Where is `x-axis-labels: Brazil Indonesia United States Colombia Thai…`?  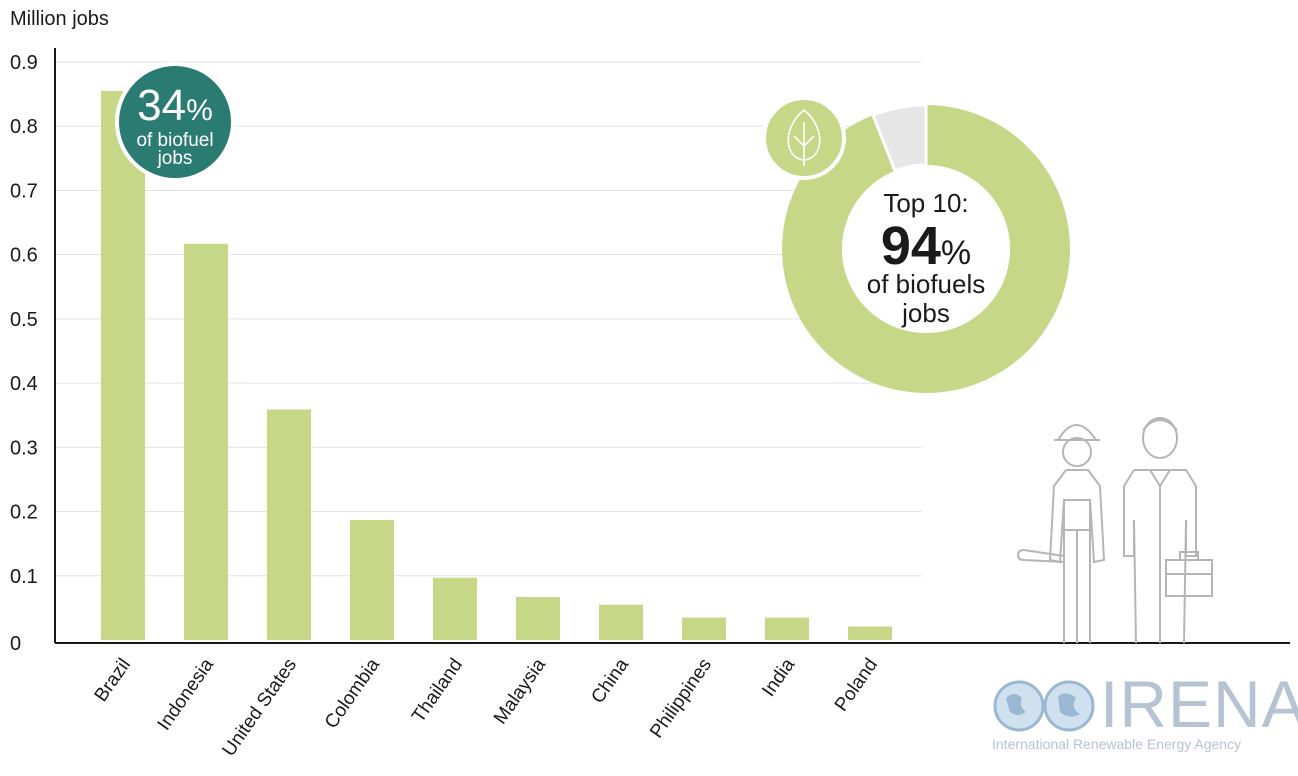
x-axis-labels: Brazil Indonesia United States Colombia Thai… is located at coordinates (486, 707).